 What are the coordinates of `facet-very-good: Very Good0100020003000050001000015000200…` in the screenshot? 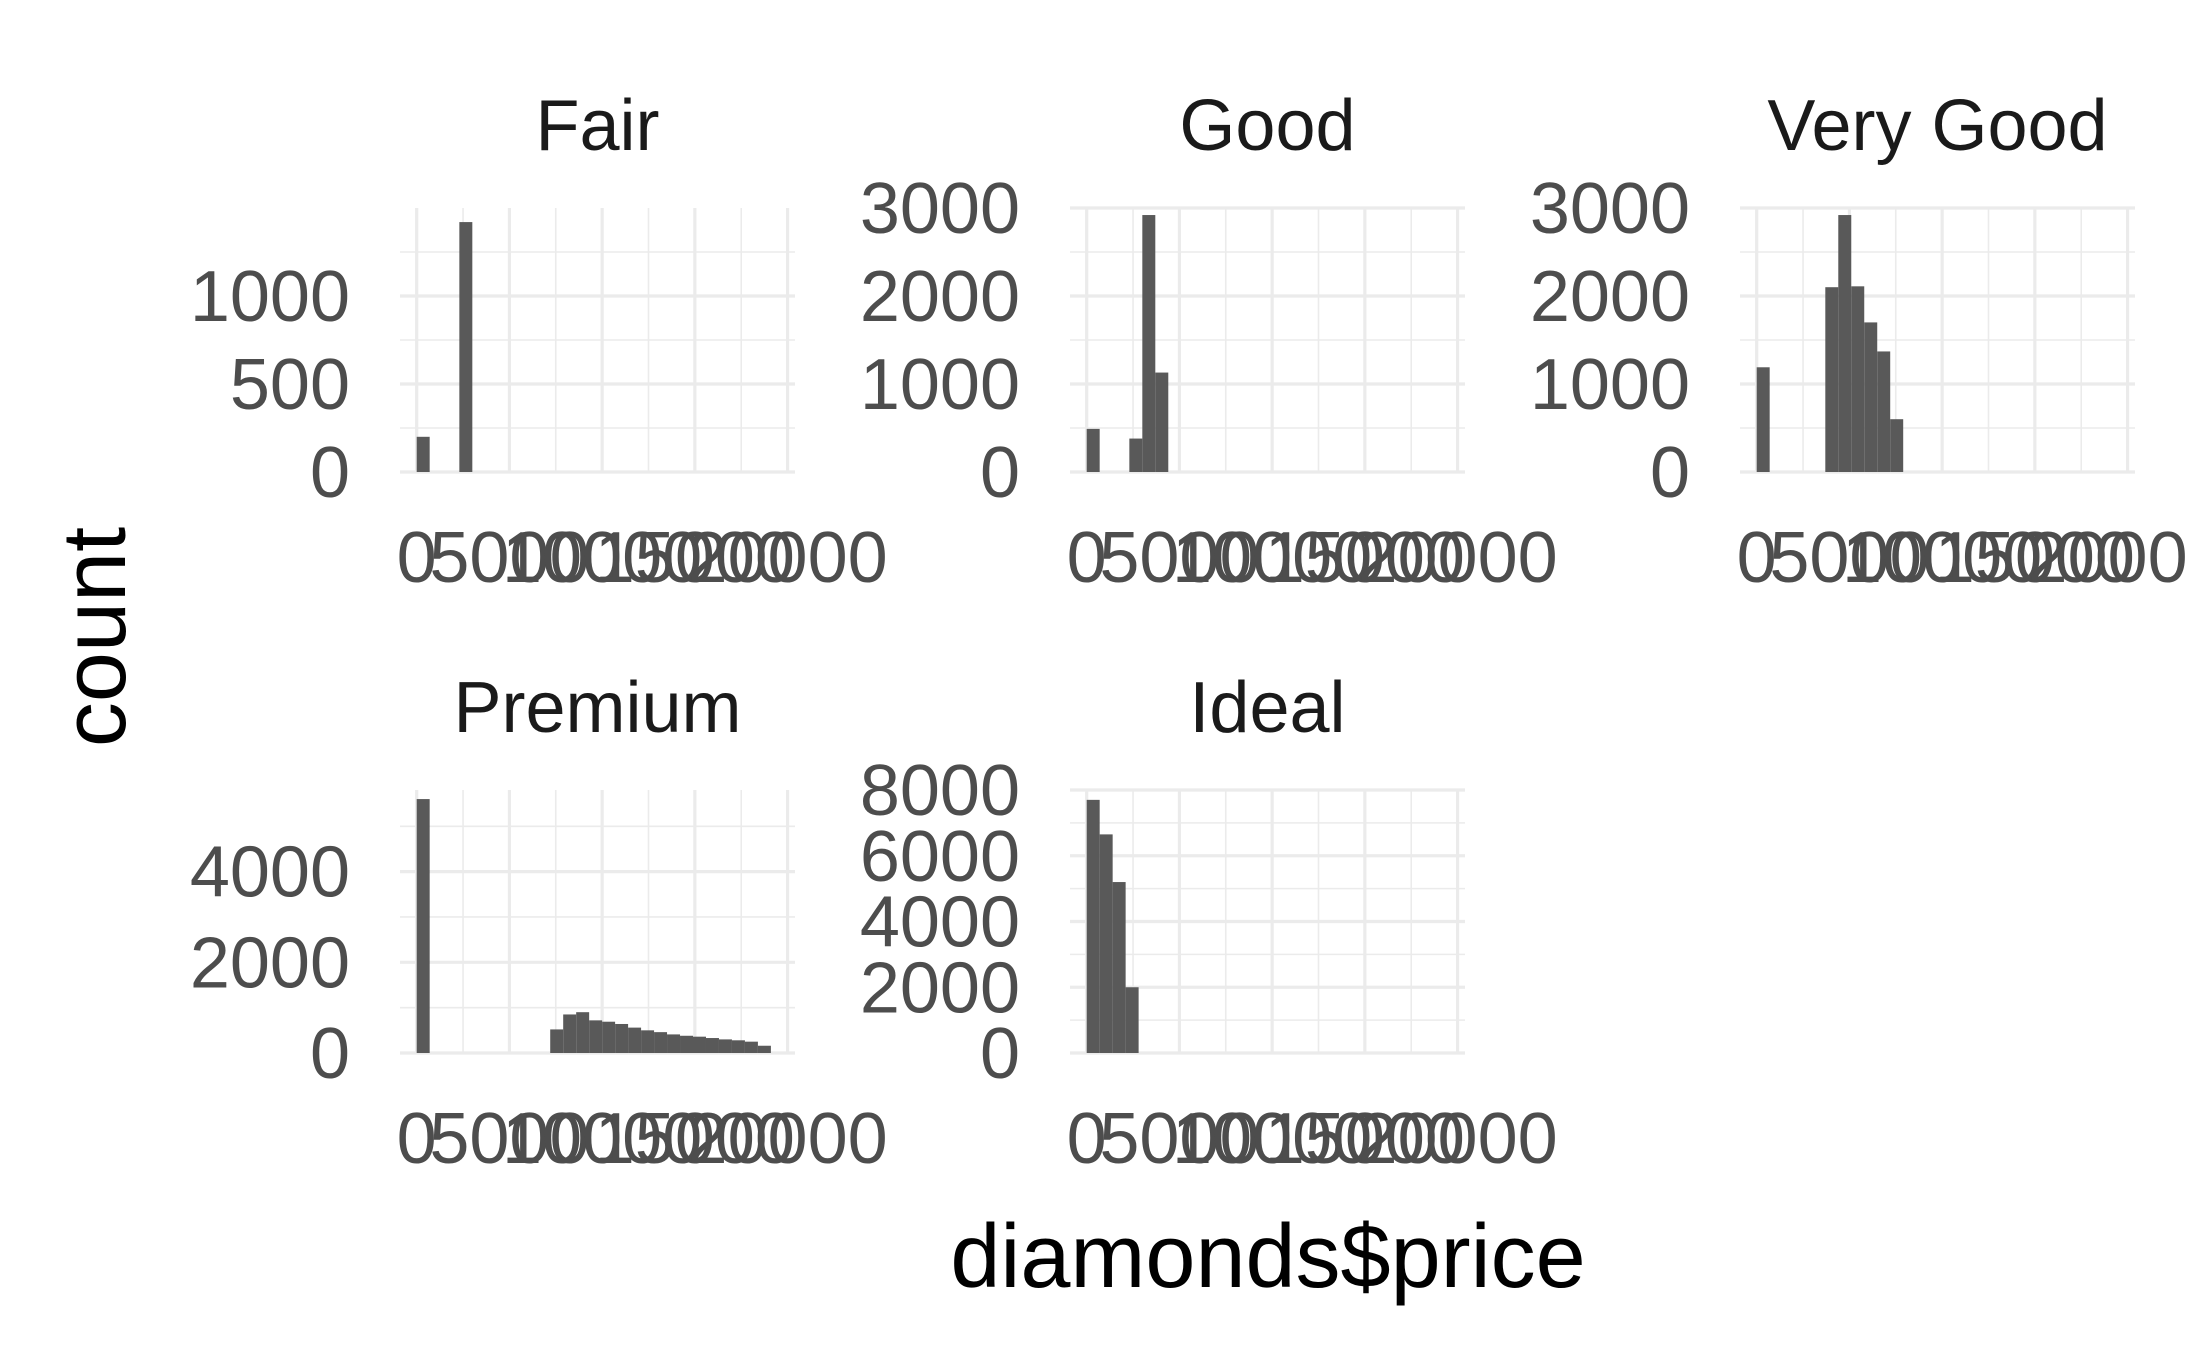 It's located at (1858, 342).